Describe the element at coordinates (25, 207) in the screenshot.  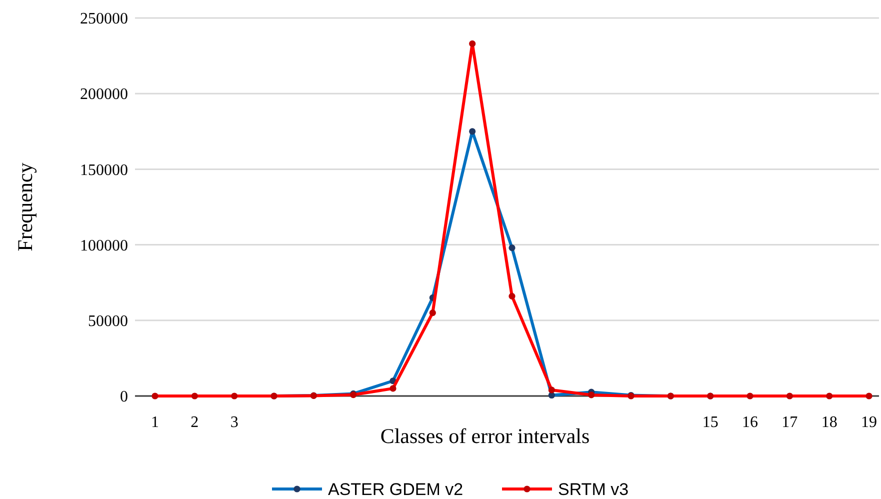
I see `y-axis-title: Frequency` at that location.